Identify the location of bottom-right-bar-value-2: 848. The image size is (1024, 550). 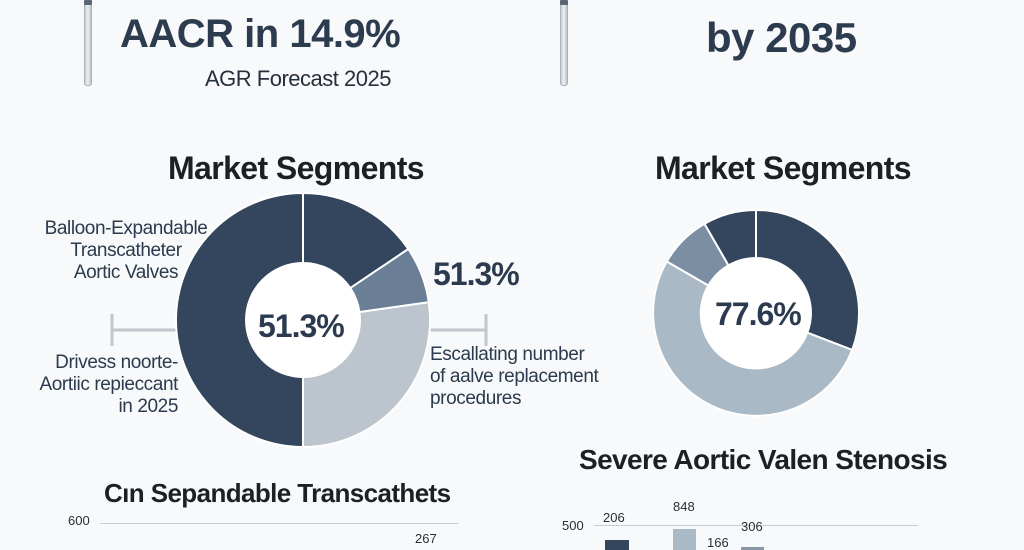
(684, 506).